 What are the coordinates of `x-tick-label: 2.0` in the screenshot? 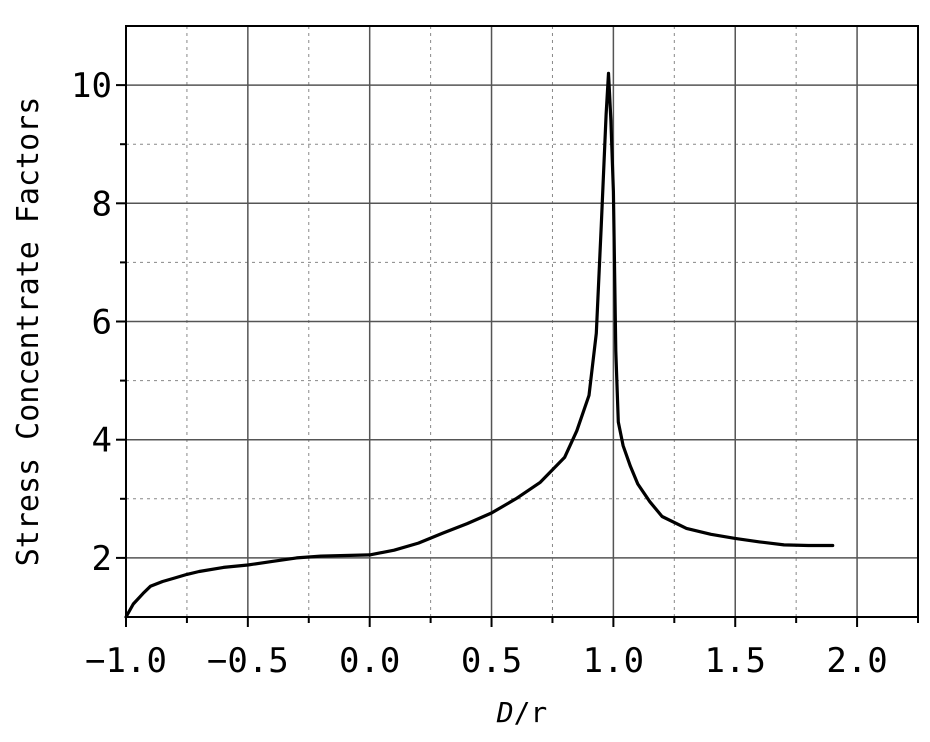 It's located at (856, 661).